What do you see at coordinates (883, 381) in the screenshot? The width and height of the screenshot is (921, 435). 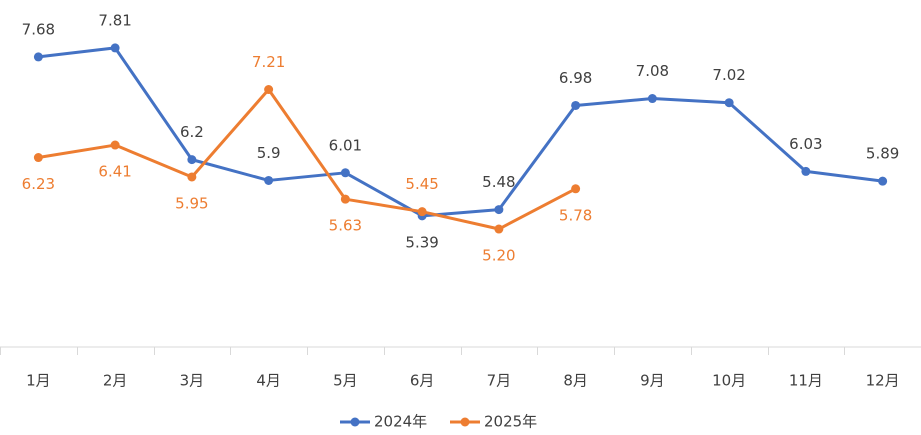 I see `x-tick-label: 12月` at bounding box center [883, 381].